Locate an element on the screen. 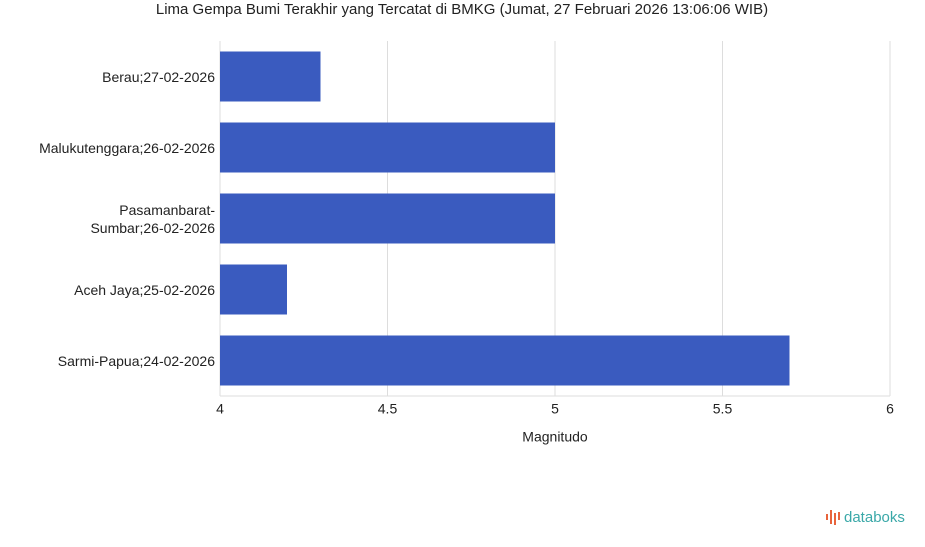 The height and width of the screenshot is (547, 925). brand-icon is located at coordinates (833, 517).